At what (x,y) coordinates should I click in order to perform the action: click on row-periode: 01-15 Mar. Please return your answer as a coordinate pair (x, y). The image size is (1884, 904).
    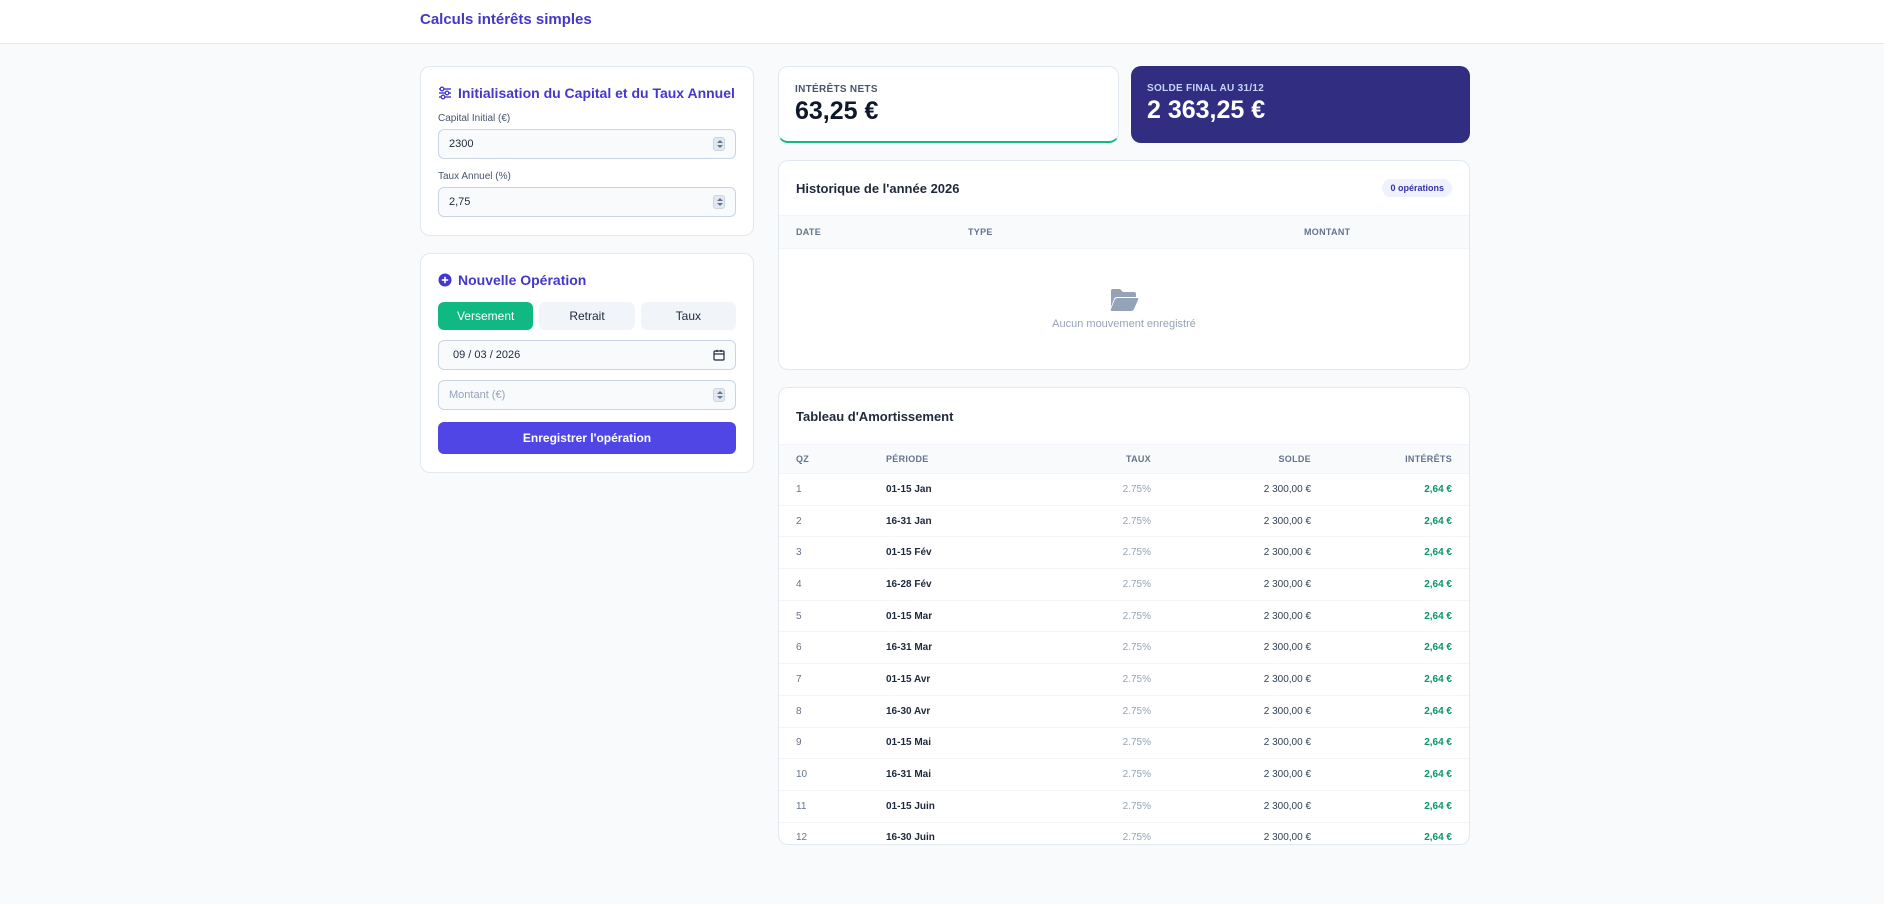
    Looking at the image, I should click on (909, 616).